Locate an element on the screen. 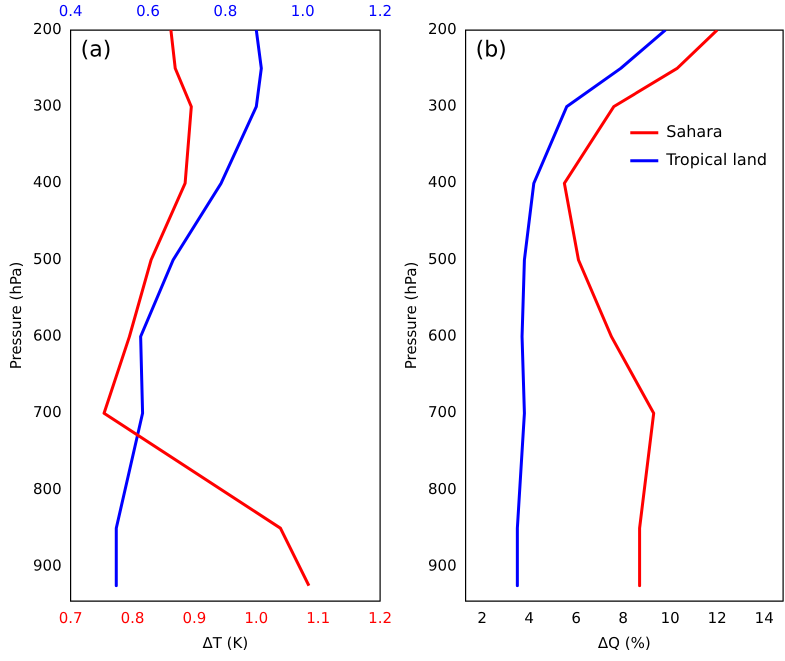  x-tick-label: 14 is located at coordinates (764, 617).